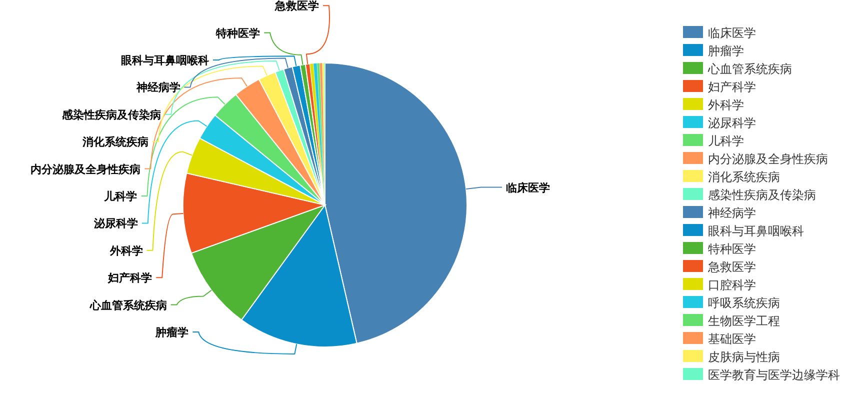  I want to click on legend-label: 内分泌腺及全身性疾病, so click(768, 159).